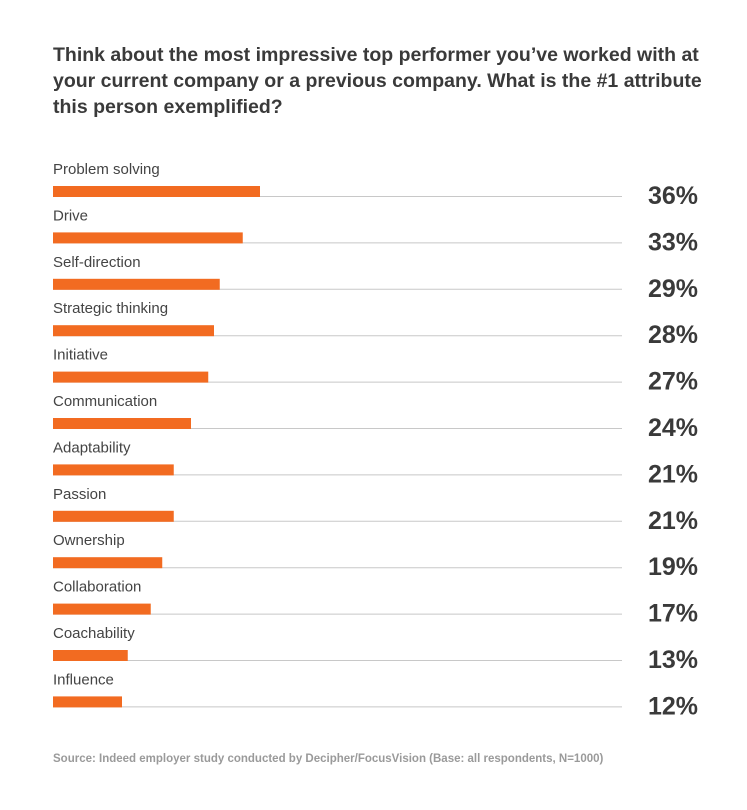 Image resolution: width=747 pixels, height=810 pixels. Describe the element at coordinates (89, 540) in the screenshot. I see `category-label: Ownership` at that location.